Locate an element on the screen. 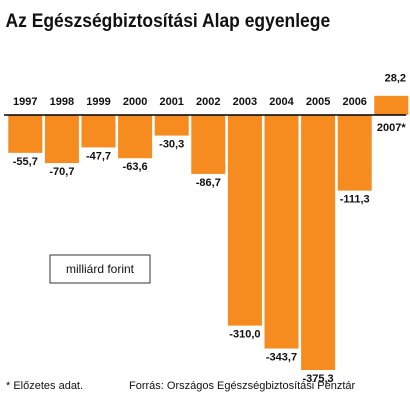 The height and width of the screenshot is (406, 410). x-tick-label: 1997 is located at coordinates (25, 102).